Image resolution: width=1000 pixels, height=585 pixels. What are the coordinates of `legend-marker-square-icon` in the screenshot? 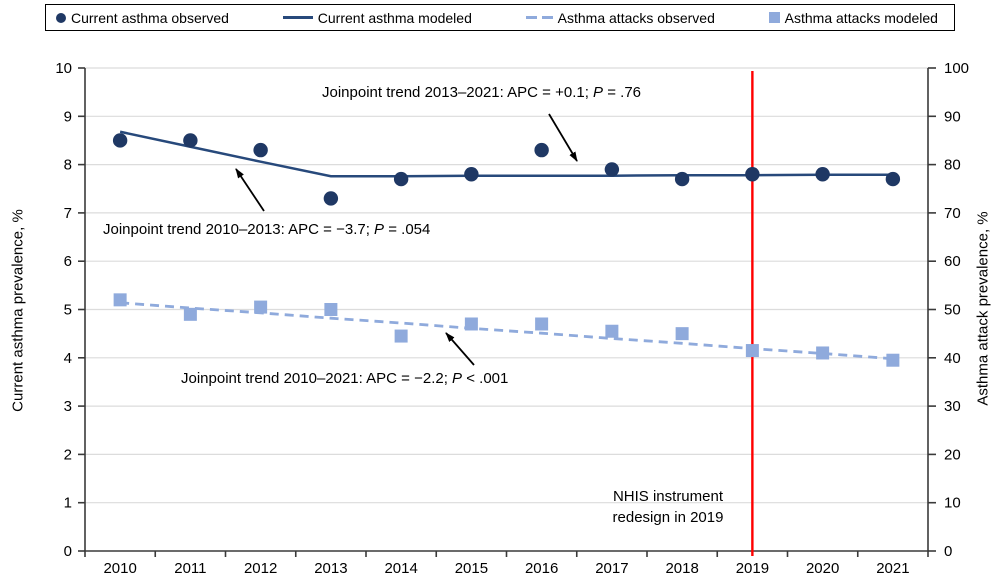 It's located at (774, 17).